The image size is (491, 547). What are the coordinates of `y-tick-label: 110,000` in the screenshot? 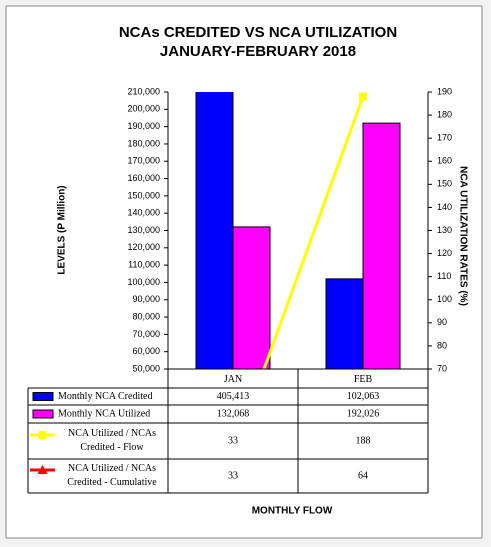 It's located at (144, 265).